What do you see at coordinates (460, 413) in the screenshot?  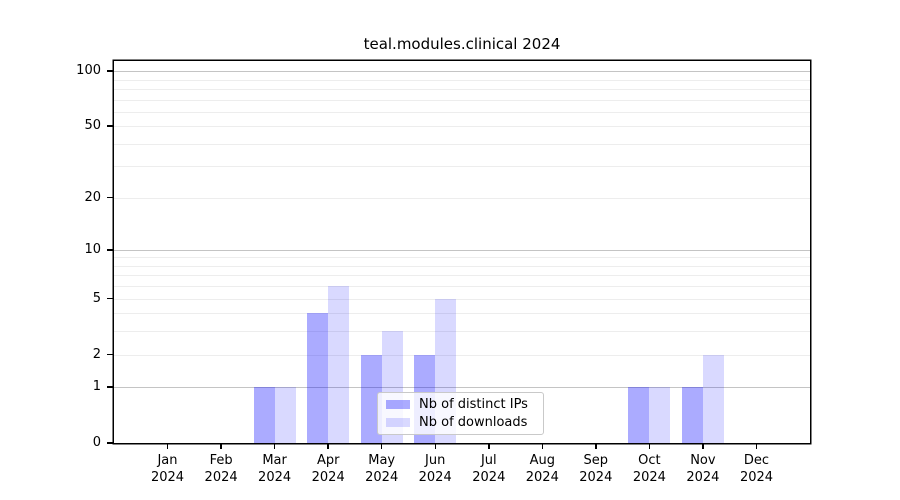 I see `legend: Nb of distinct IPs Nb of downloads` at bounding box center [460, 413].